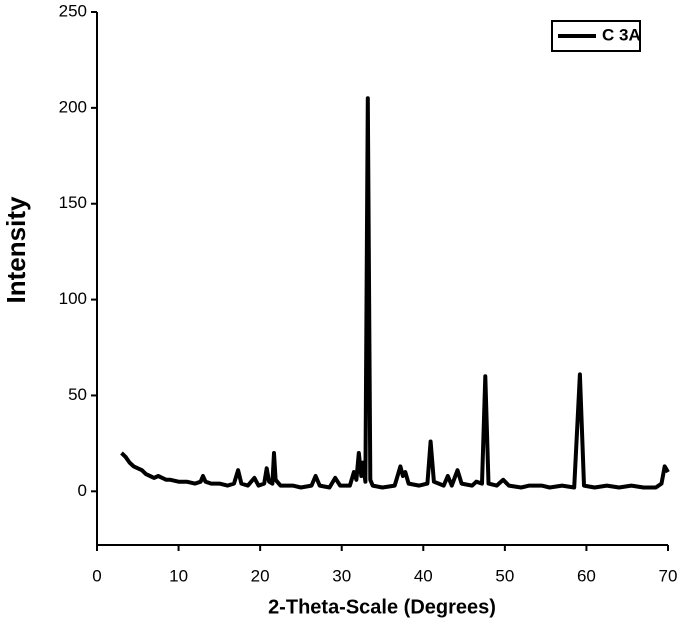  Describe the element at coordinates (73, 106) in the screenshot. I see `y-tick-label: 200` at that location.